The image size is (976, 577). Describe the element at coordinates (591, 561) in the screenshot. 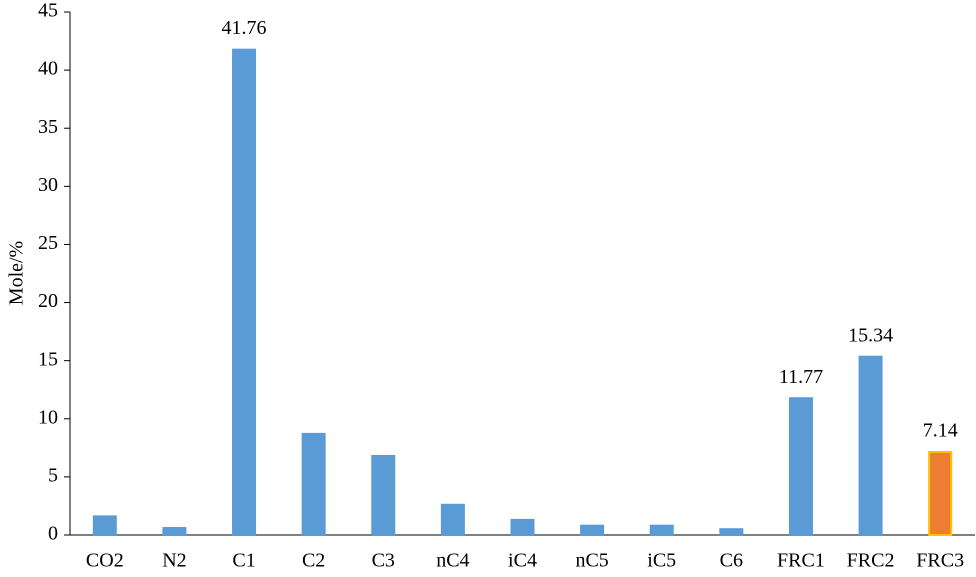

I see `x-tick-label: nC5` at that location.